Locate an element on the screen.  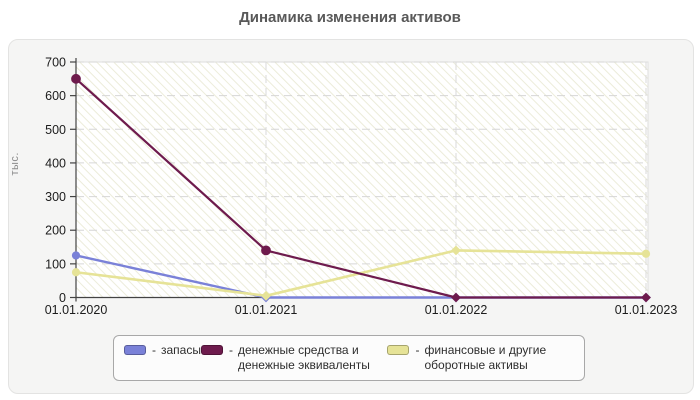
legend-swatch-cash is located at coordinates (211, 350).